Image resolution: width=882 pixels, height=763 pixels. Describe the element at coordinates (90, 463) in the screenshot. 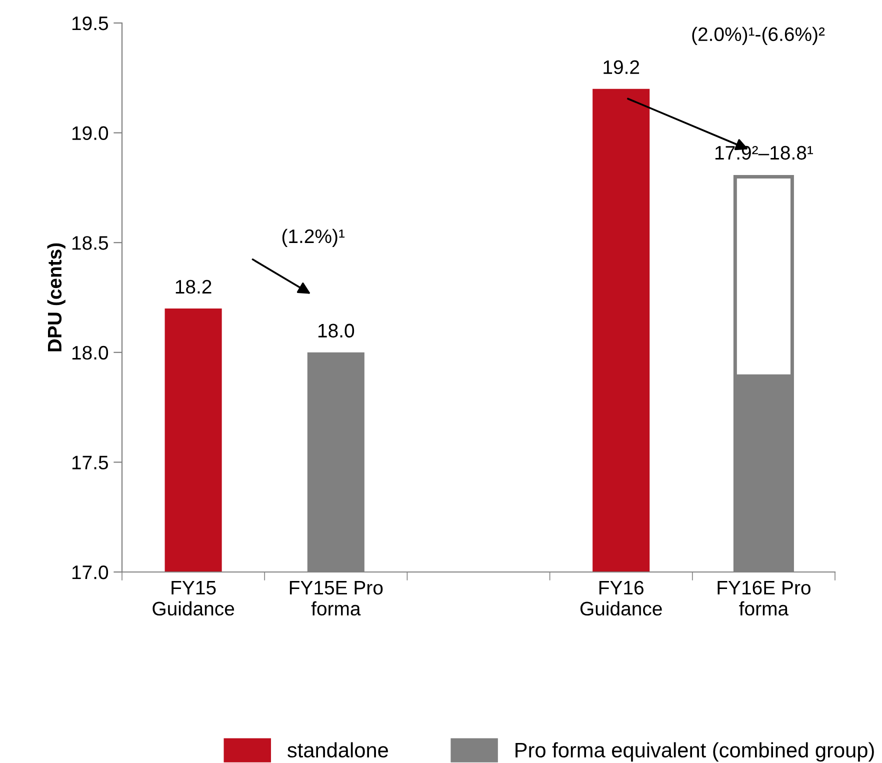

I see `y-tick-label: 17.5` at that location.